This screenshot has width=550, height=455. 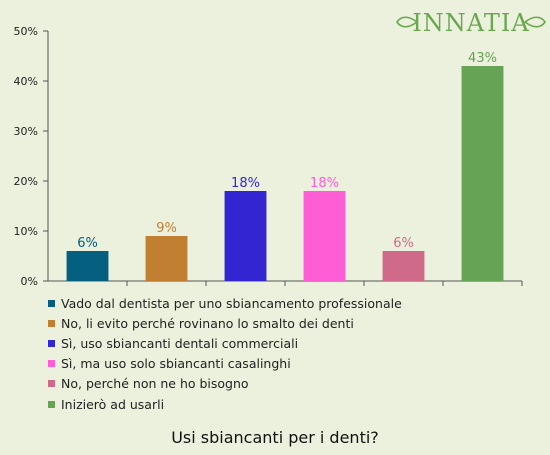 I want to click on legend-item: Inizierò ad usarli, so click(x=293, y=404).